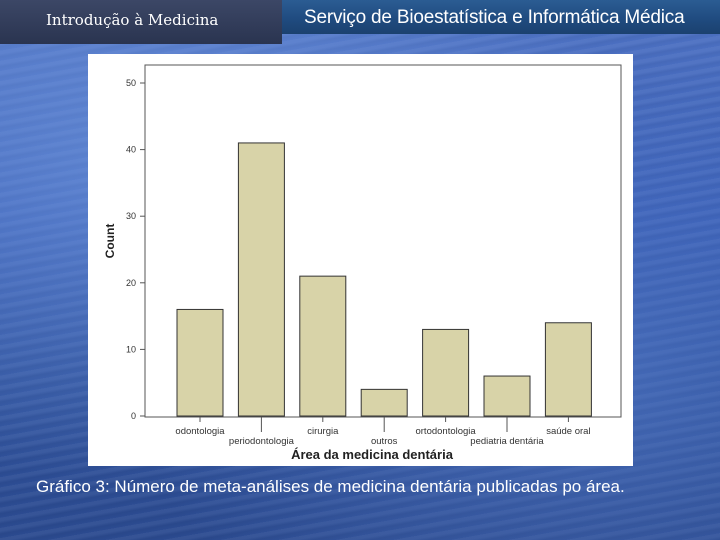 This screenshot has height=540, width=720. What do you see at coordinates (131, 283) in the screenshot?
I see `y-tick-label: 20` at bounding box center [131, 283].